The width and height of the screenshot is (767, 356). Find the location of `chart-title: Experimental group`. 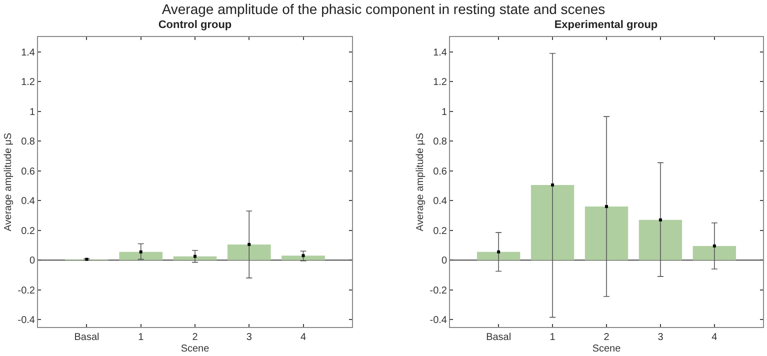

chart-title: Experimental group is located at coordinates (606, 25).